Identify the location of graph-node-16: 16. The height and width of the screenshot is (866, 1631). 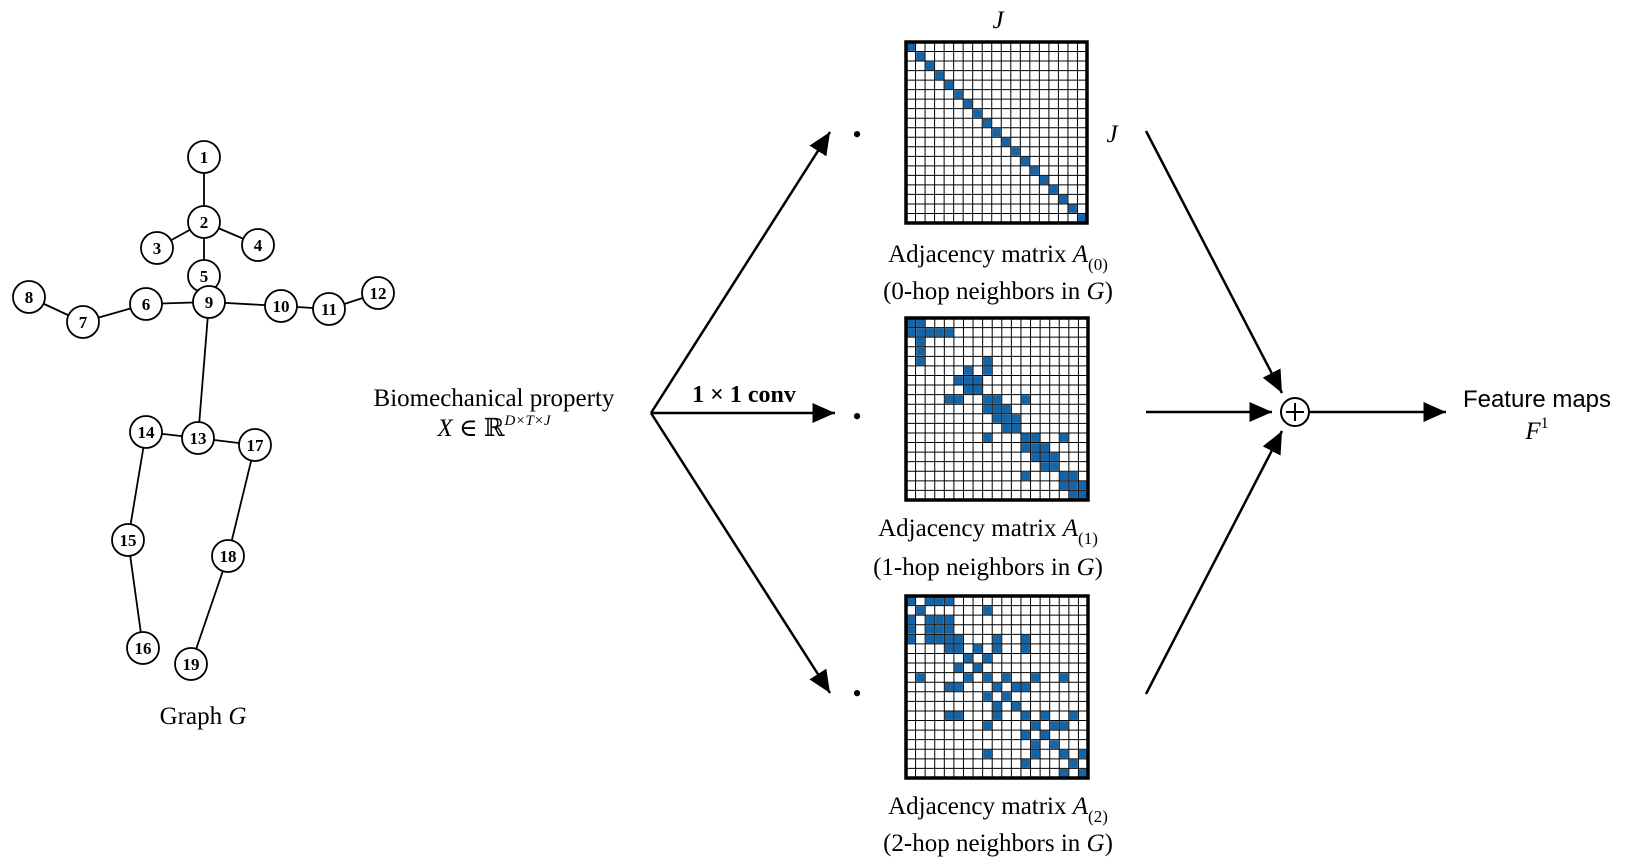
(143, 648).